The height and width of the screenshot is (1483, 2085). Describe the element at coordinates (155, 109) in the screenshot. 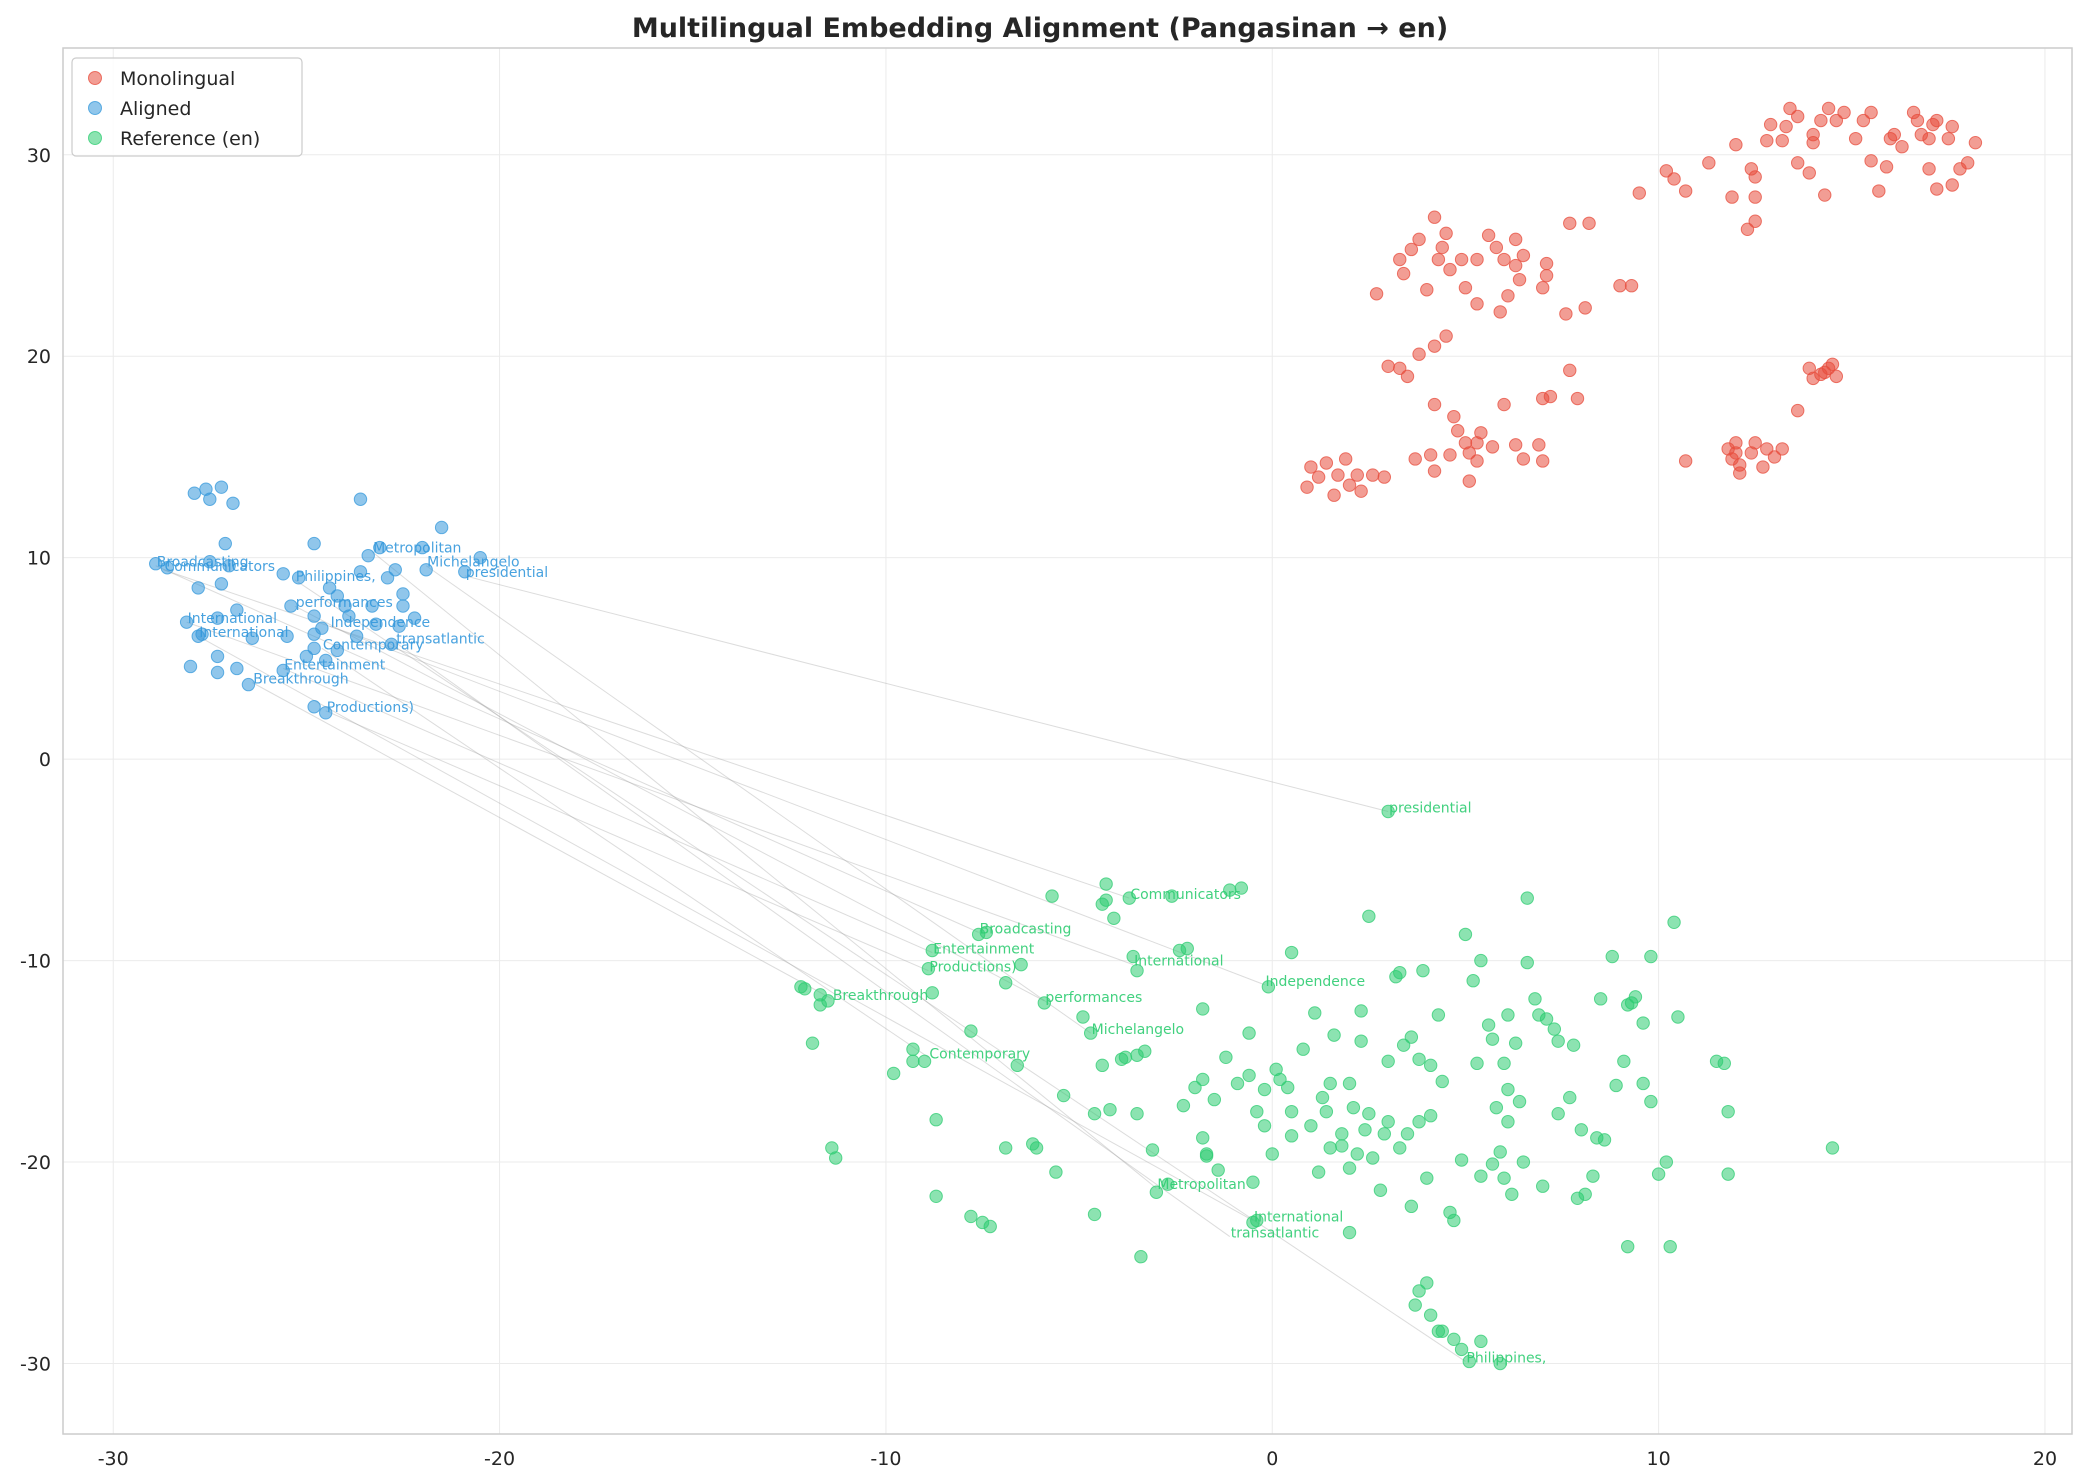

I see `legend-label-aligned: Aligned` at that location.